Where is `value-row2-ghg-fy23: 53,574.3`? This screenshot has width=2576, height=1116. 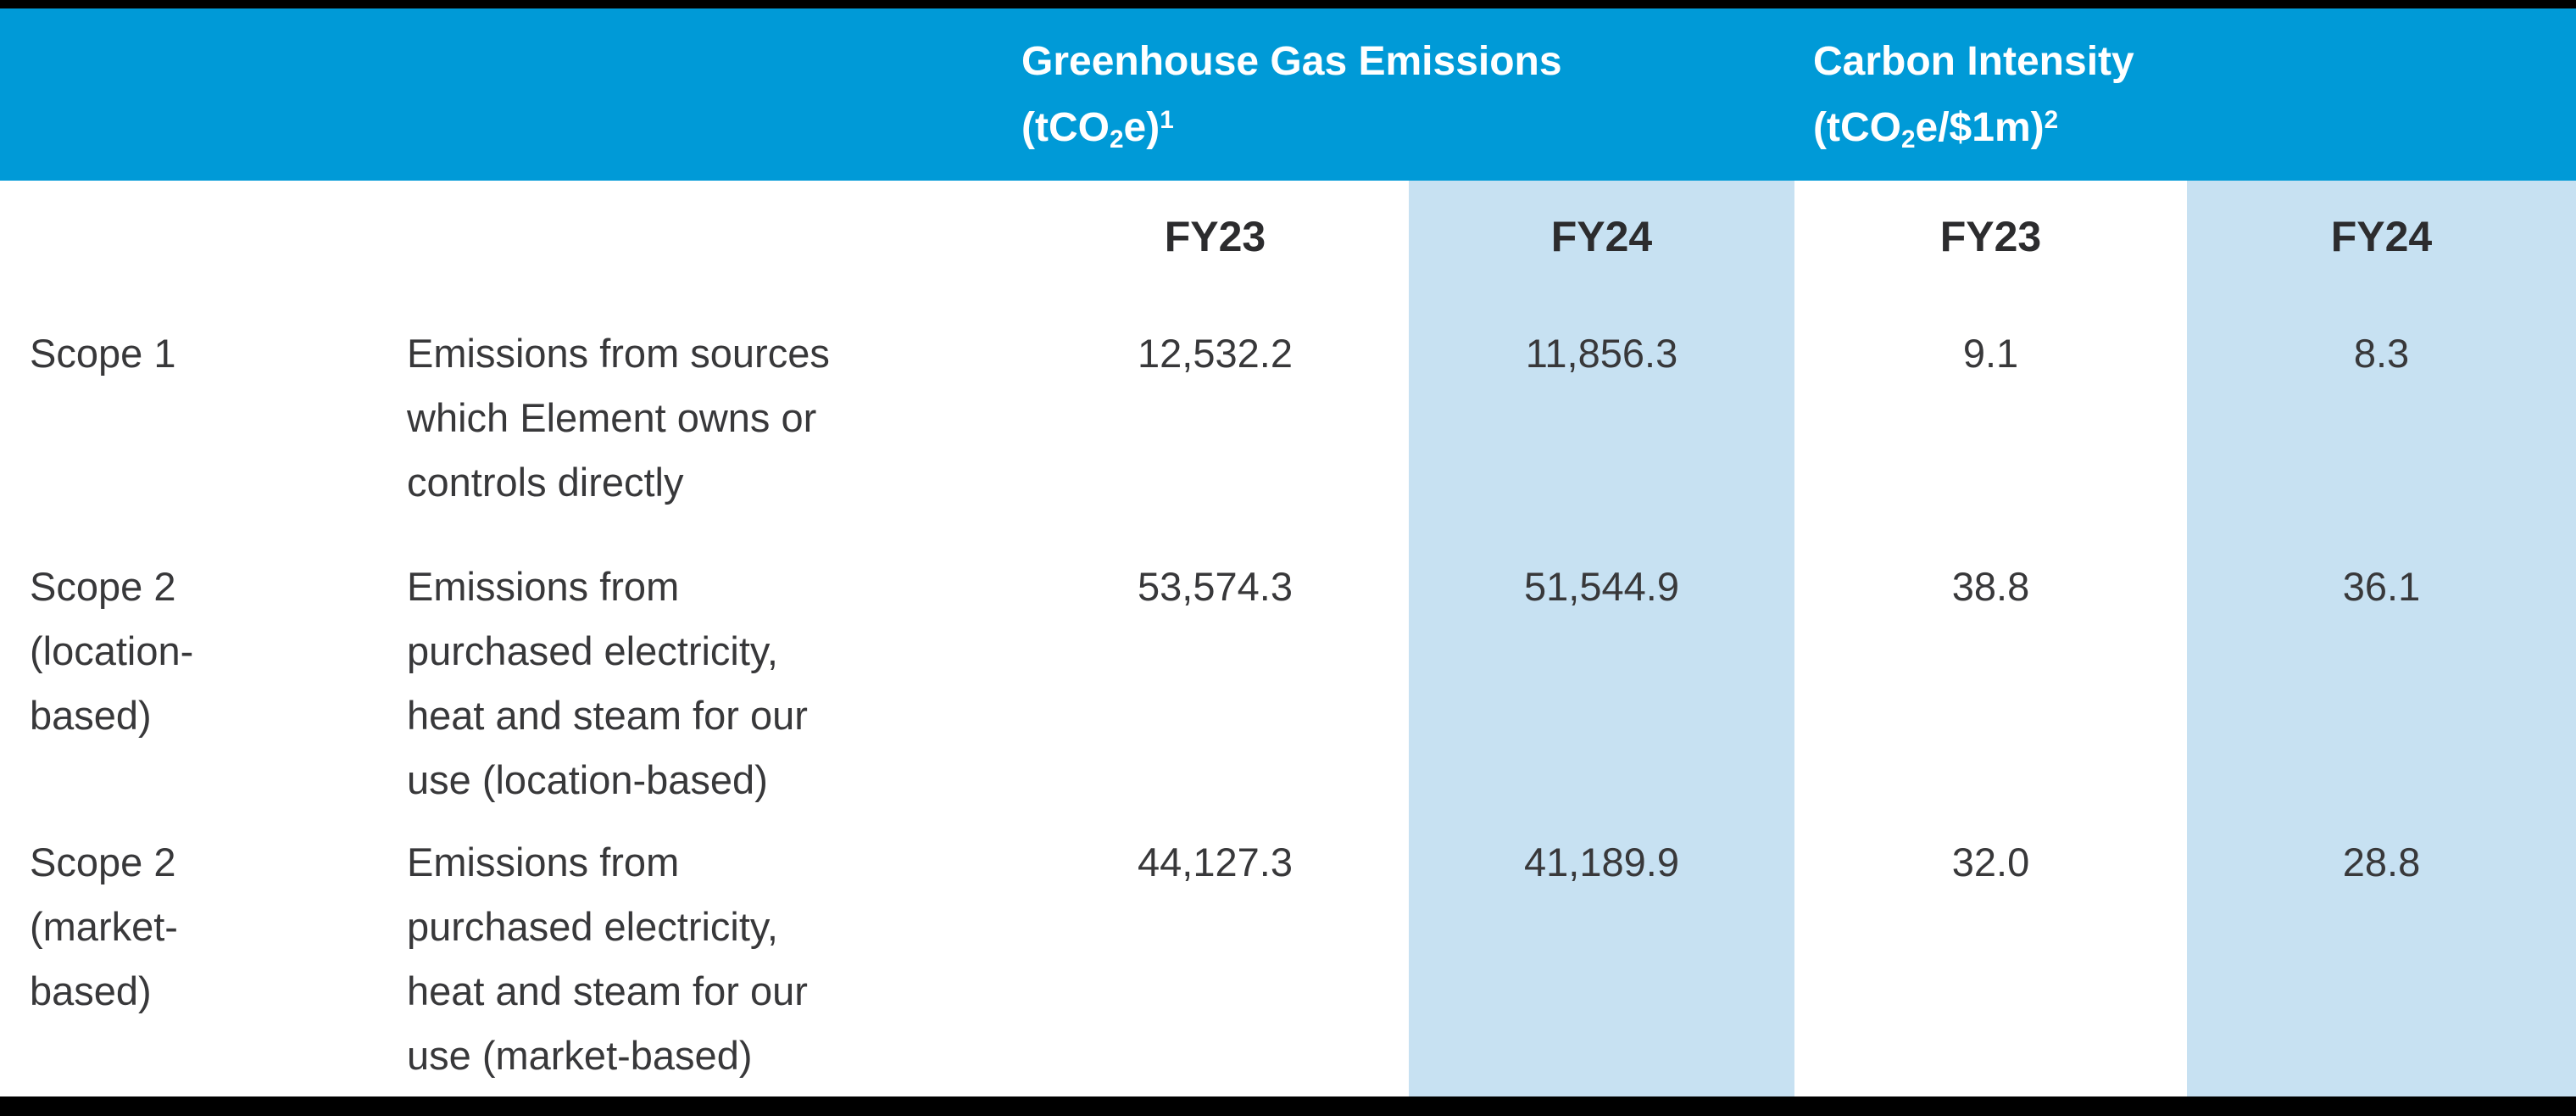 value-row2-ghg-fy23: 53,574.3 is located at coordinates (1215, 680).